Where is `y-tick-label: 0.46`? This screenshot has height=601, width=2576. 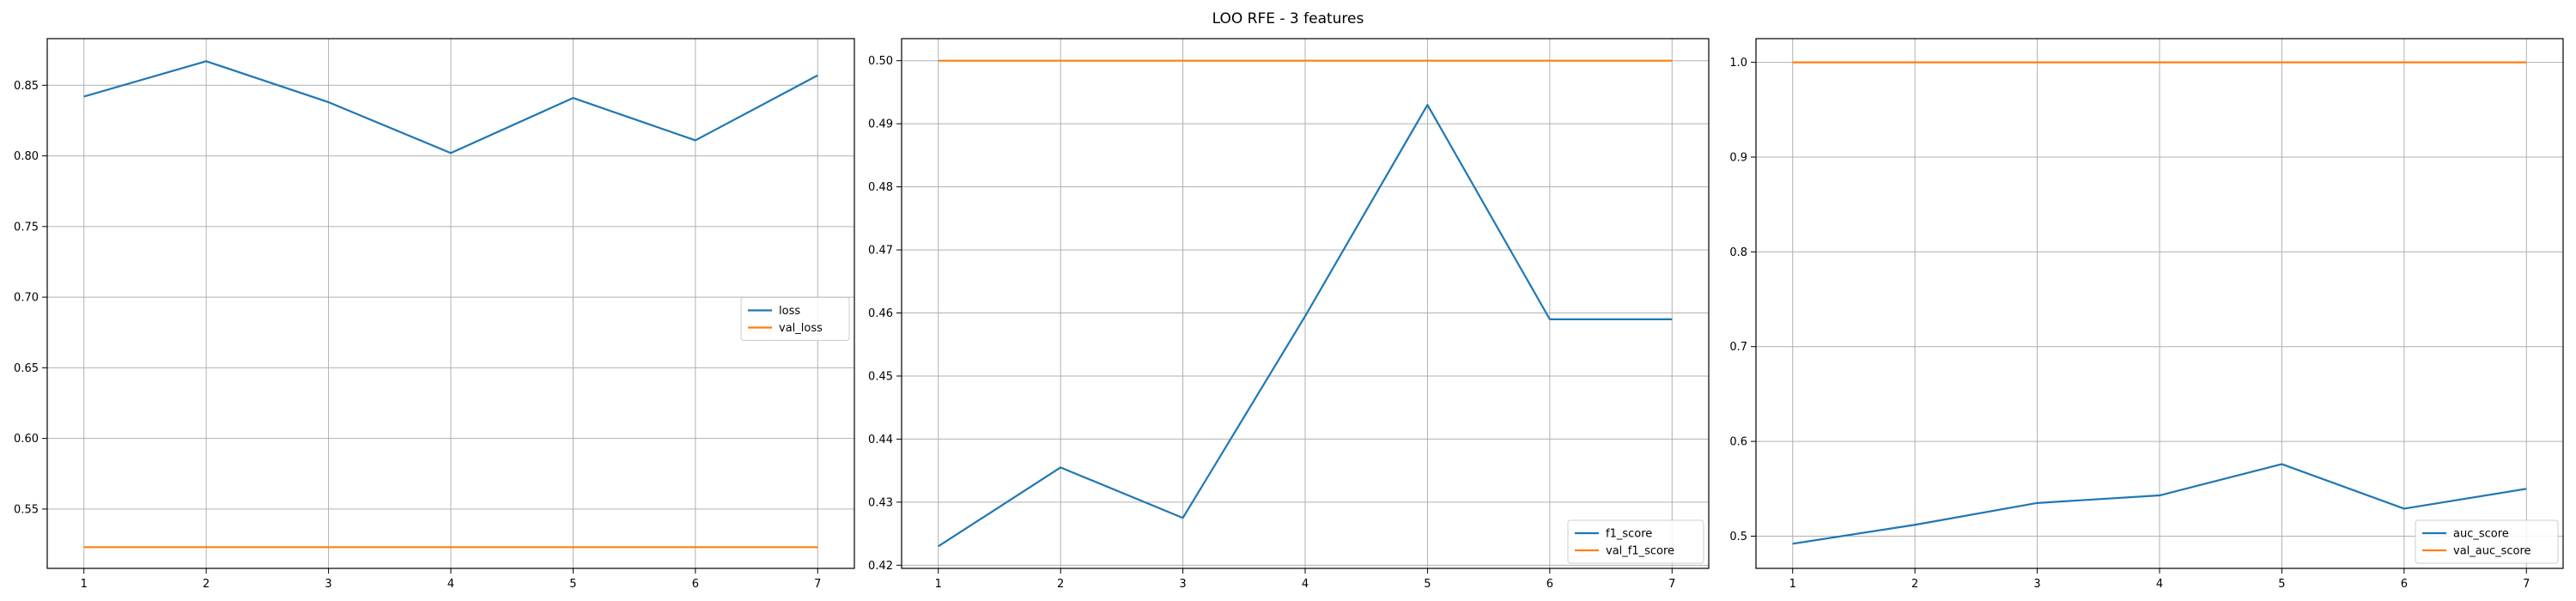 y-tick-label: 0.46 is located at coordinates (881, 313).